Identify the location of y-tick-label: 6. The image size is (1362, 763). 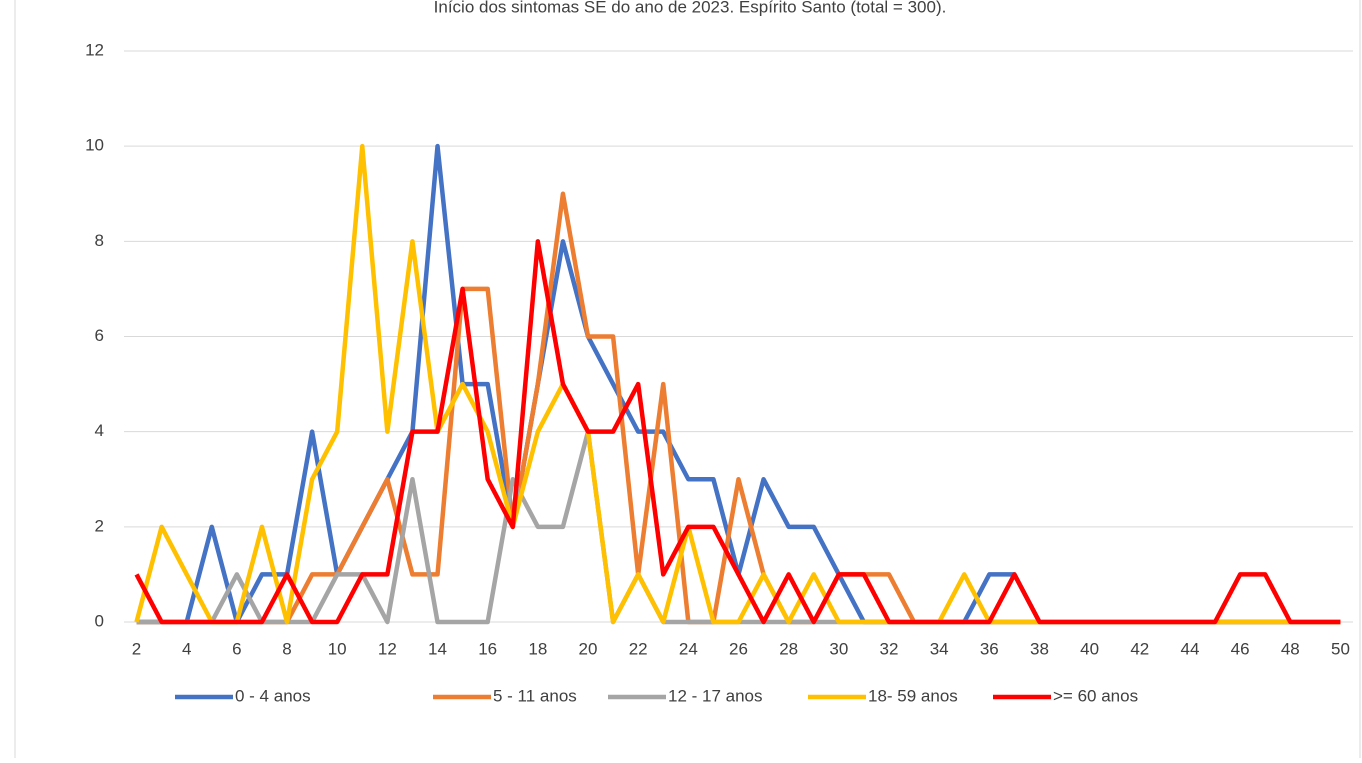
(99, 335).